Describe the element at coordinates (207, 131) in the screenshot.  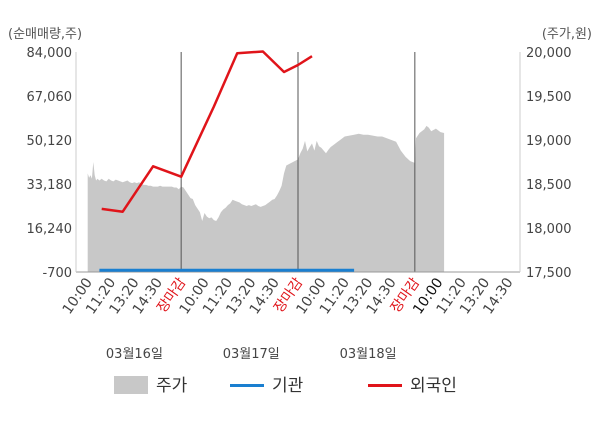
I see `series-line-foreign` at that location.